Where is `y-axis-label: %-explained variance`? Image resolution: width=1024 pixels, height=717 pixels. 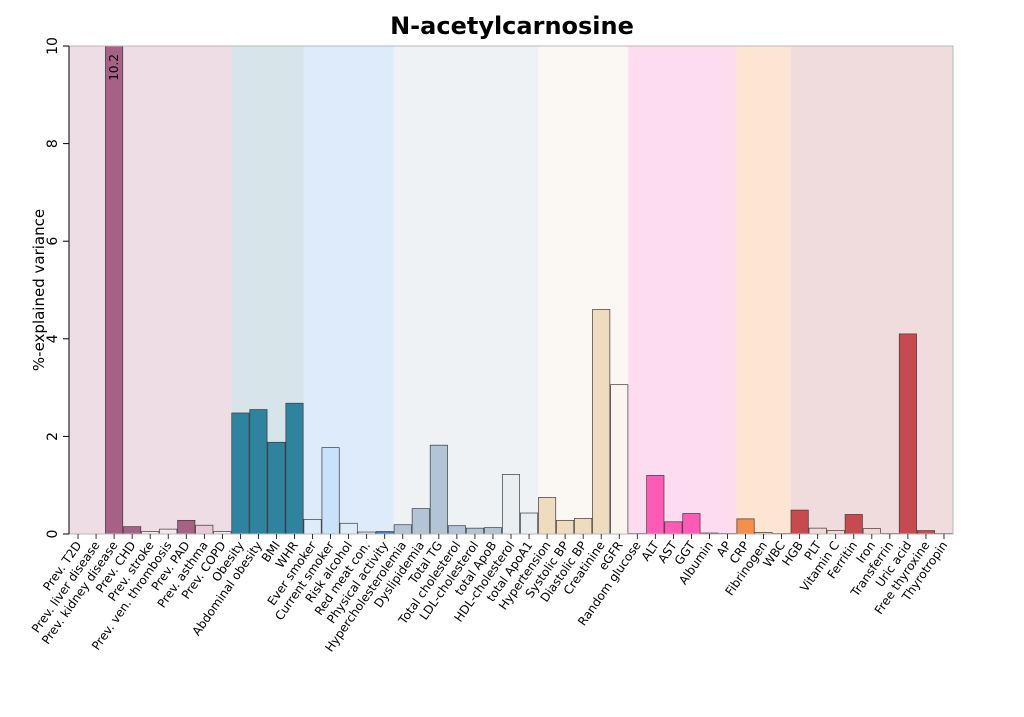 y-axis-label: %-explained variance is located at coordinates (39, 290).